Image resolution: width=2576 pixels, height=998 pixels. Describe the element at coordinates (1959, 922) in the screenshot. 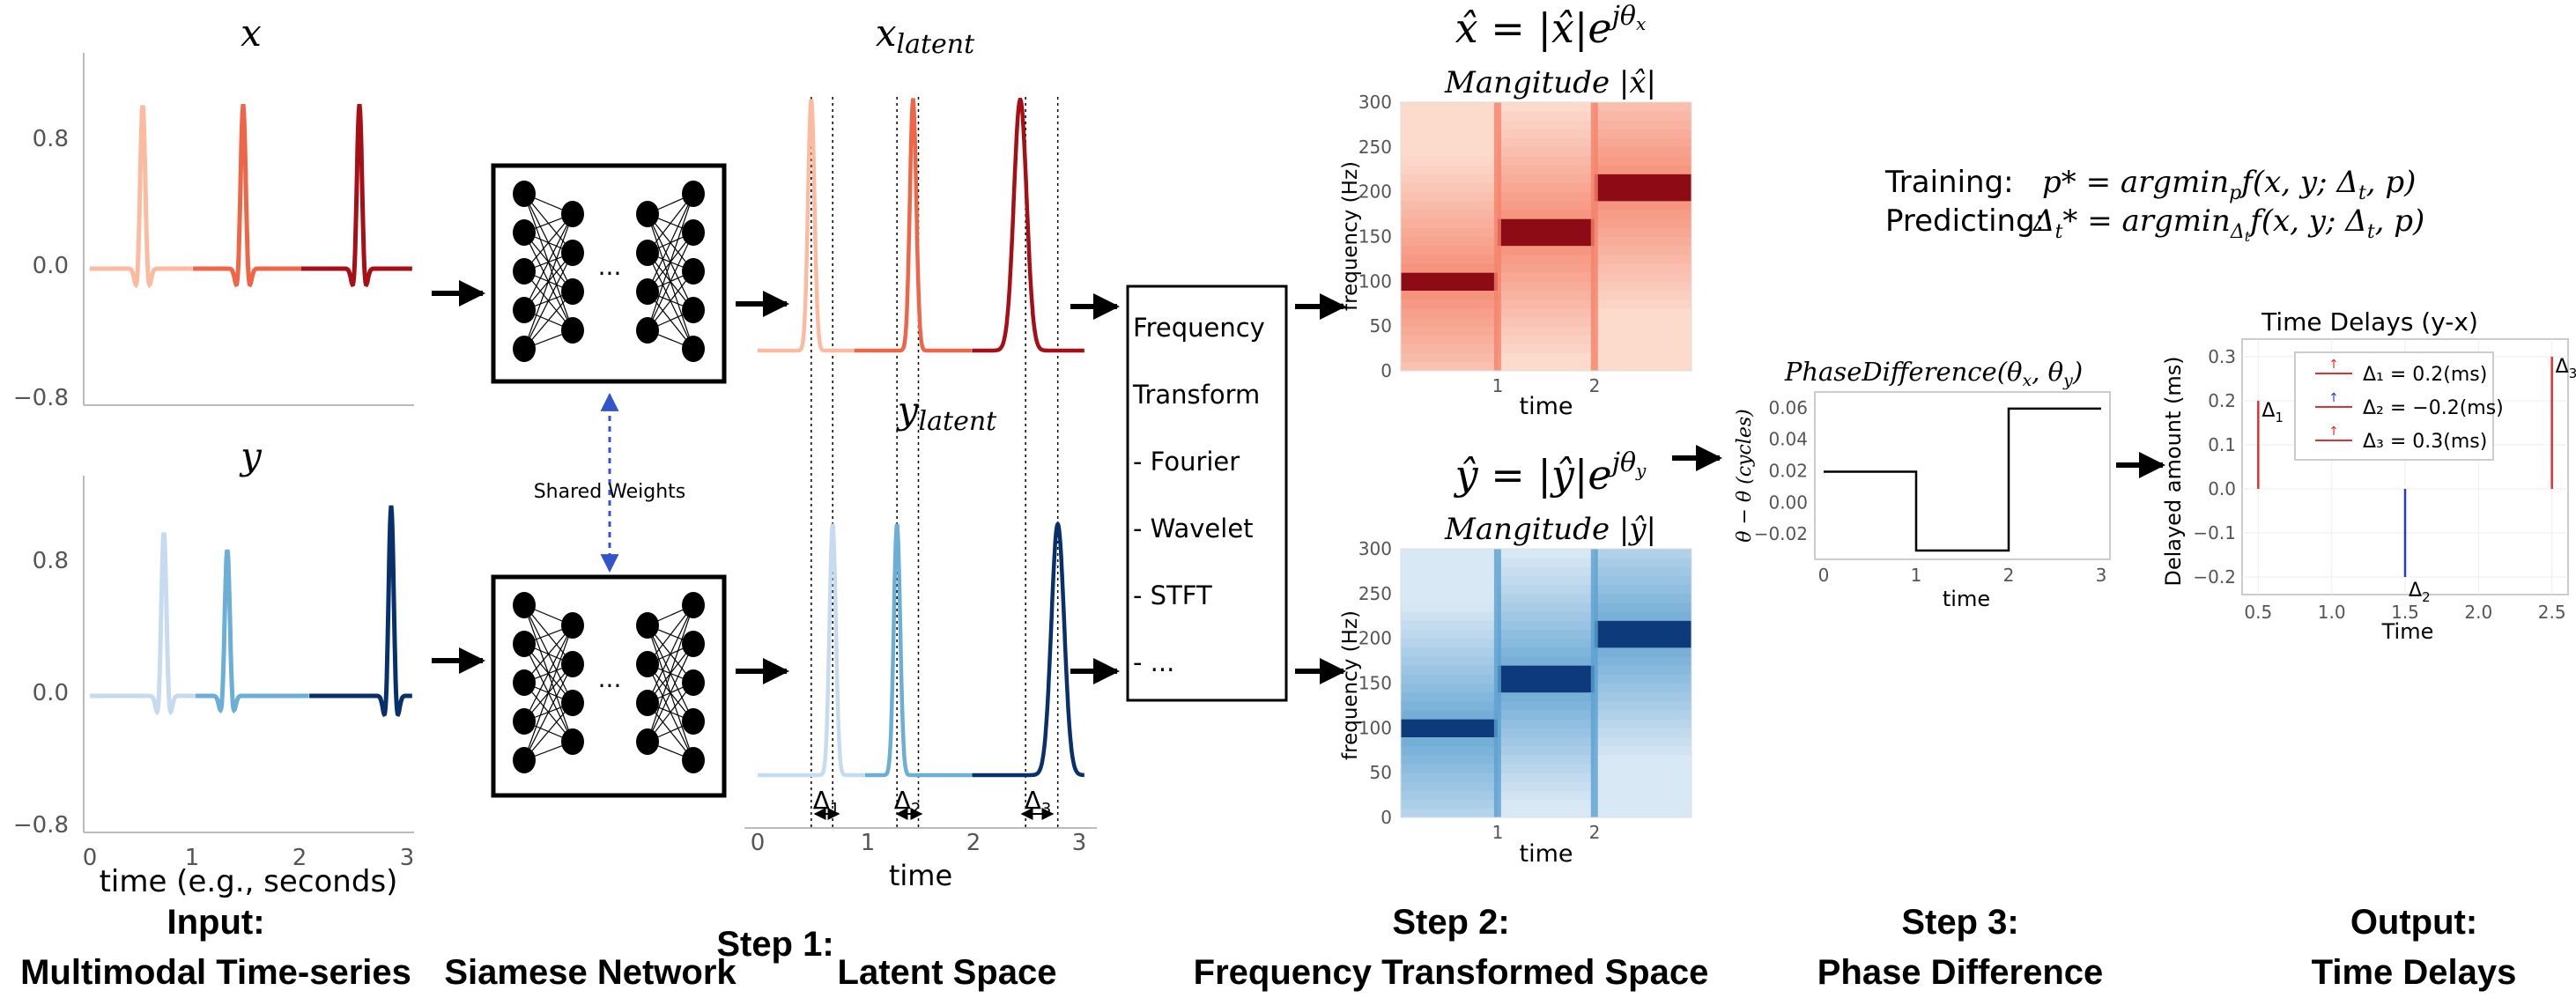

I see `caption-step3: Step 3:` at that location.